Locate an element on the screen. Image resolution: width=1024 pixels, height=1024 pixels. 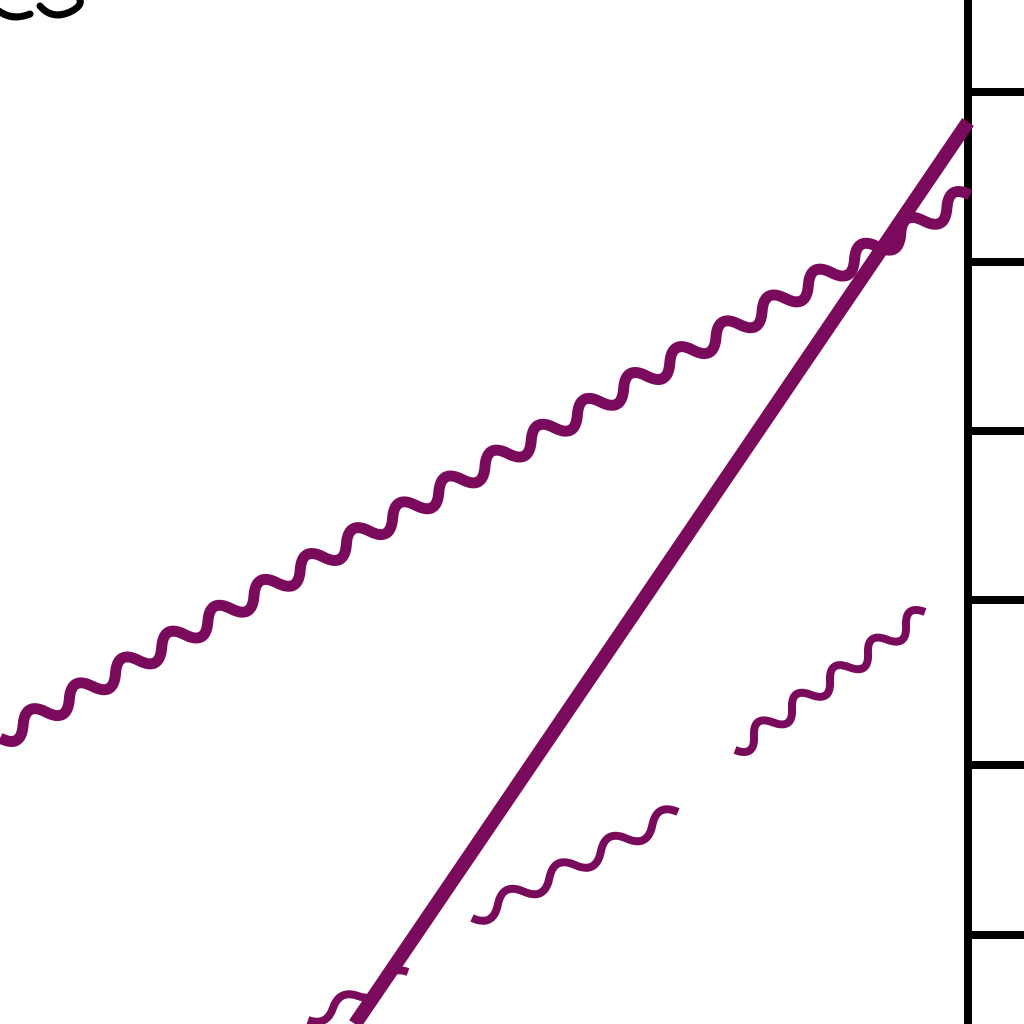
cropped-glyph is located at coordinates (42, 10).